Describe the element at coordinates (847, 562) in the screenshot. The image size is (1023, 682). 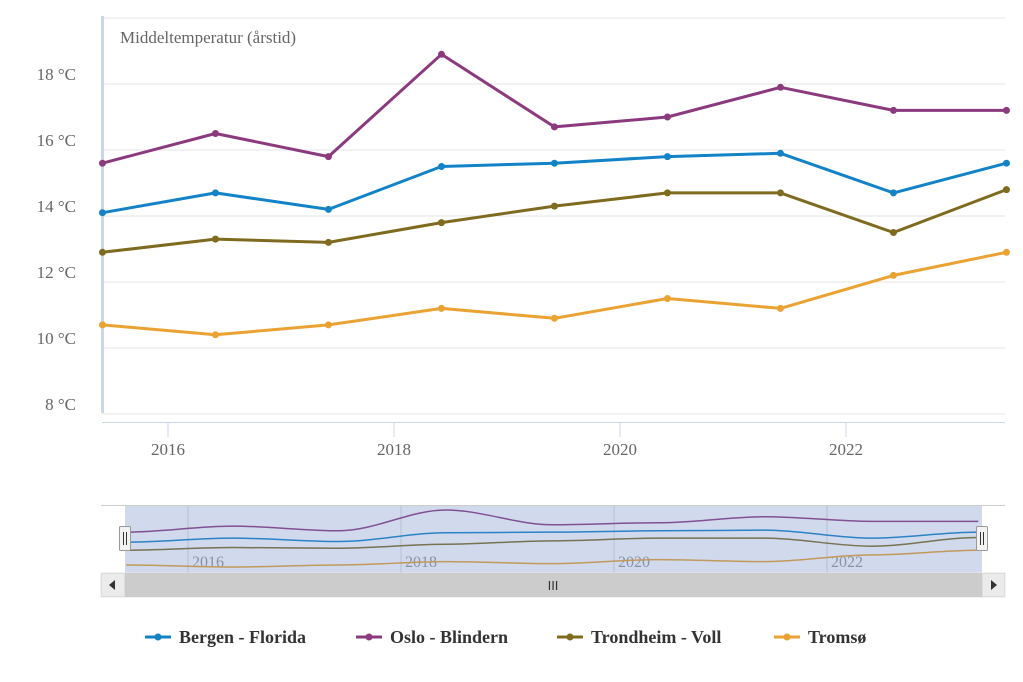
I see `navigator-tick-label: 2022` at that location.